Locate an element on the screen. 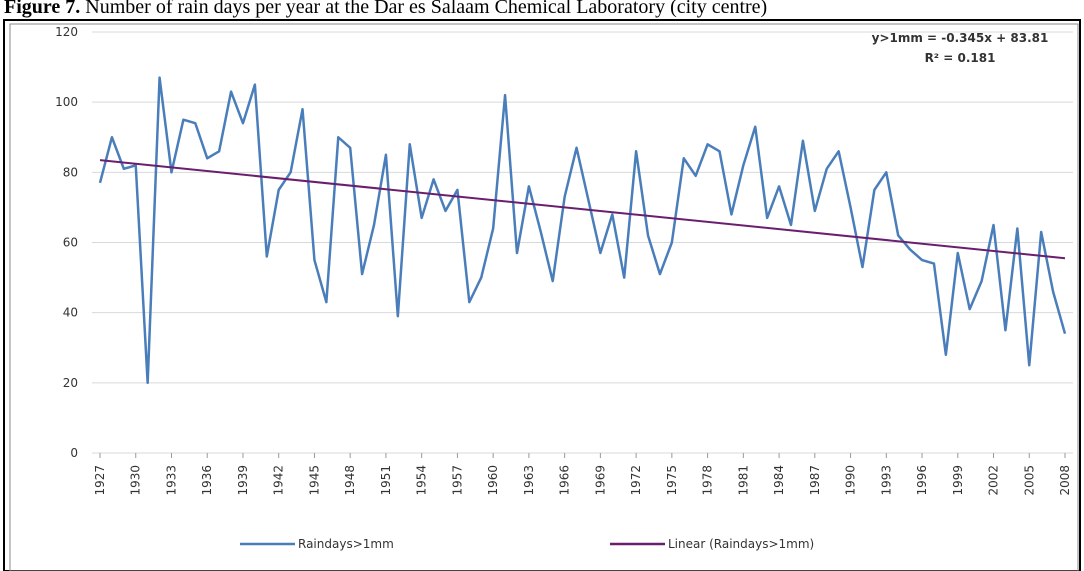 The height and width of the screenshot is (571, 1084). y-tick-label: 120 is located at coordinates (66, 32).